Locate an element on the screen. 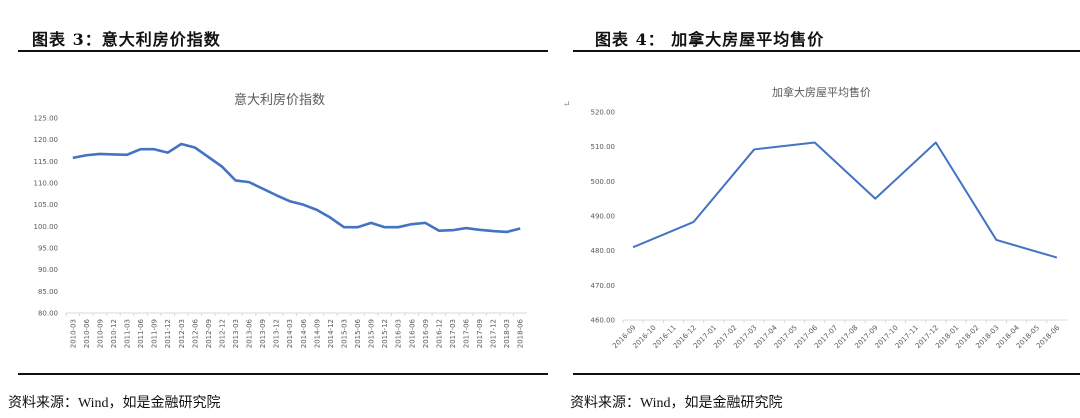 The height and width of the screenshot is (418, 1080). paragraph-mark: ↵ is located at coordinates (567, 105).